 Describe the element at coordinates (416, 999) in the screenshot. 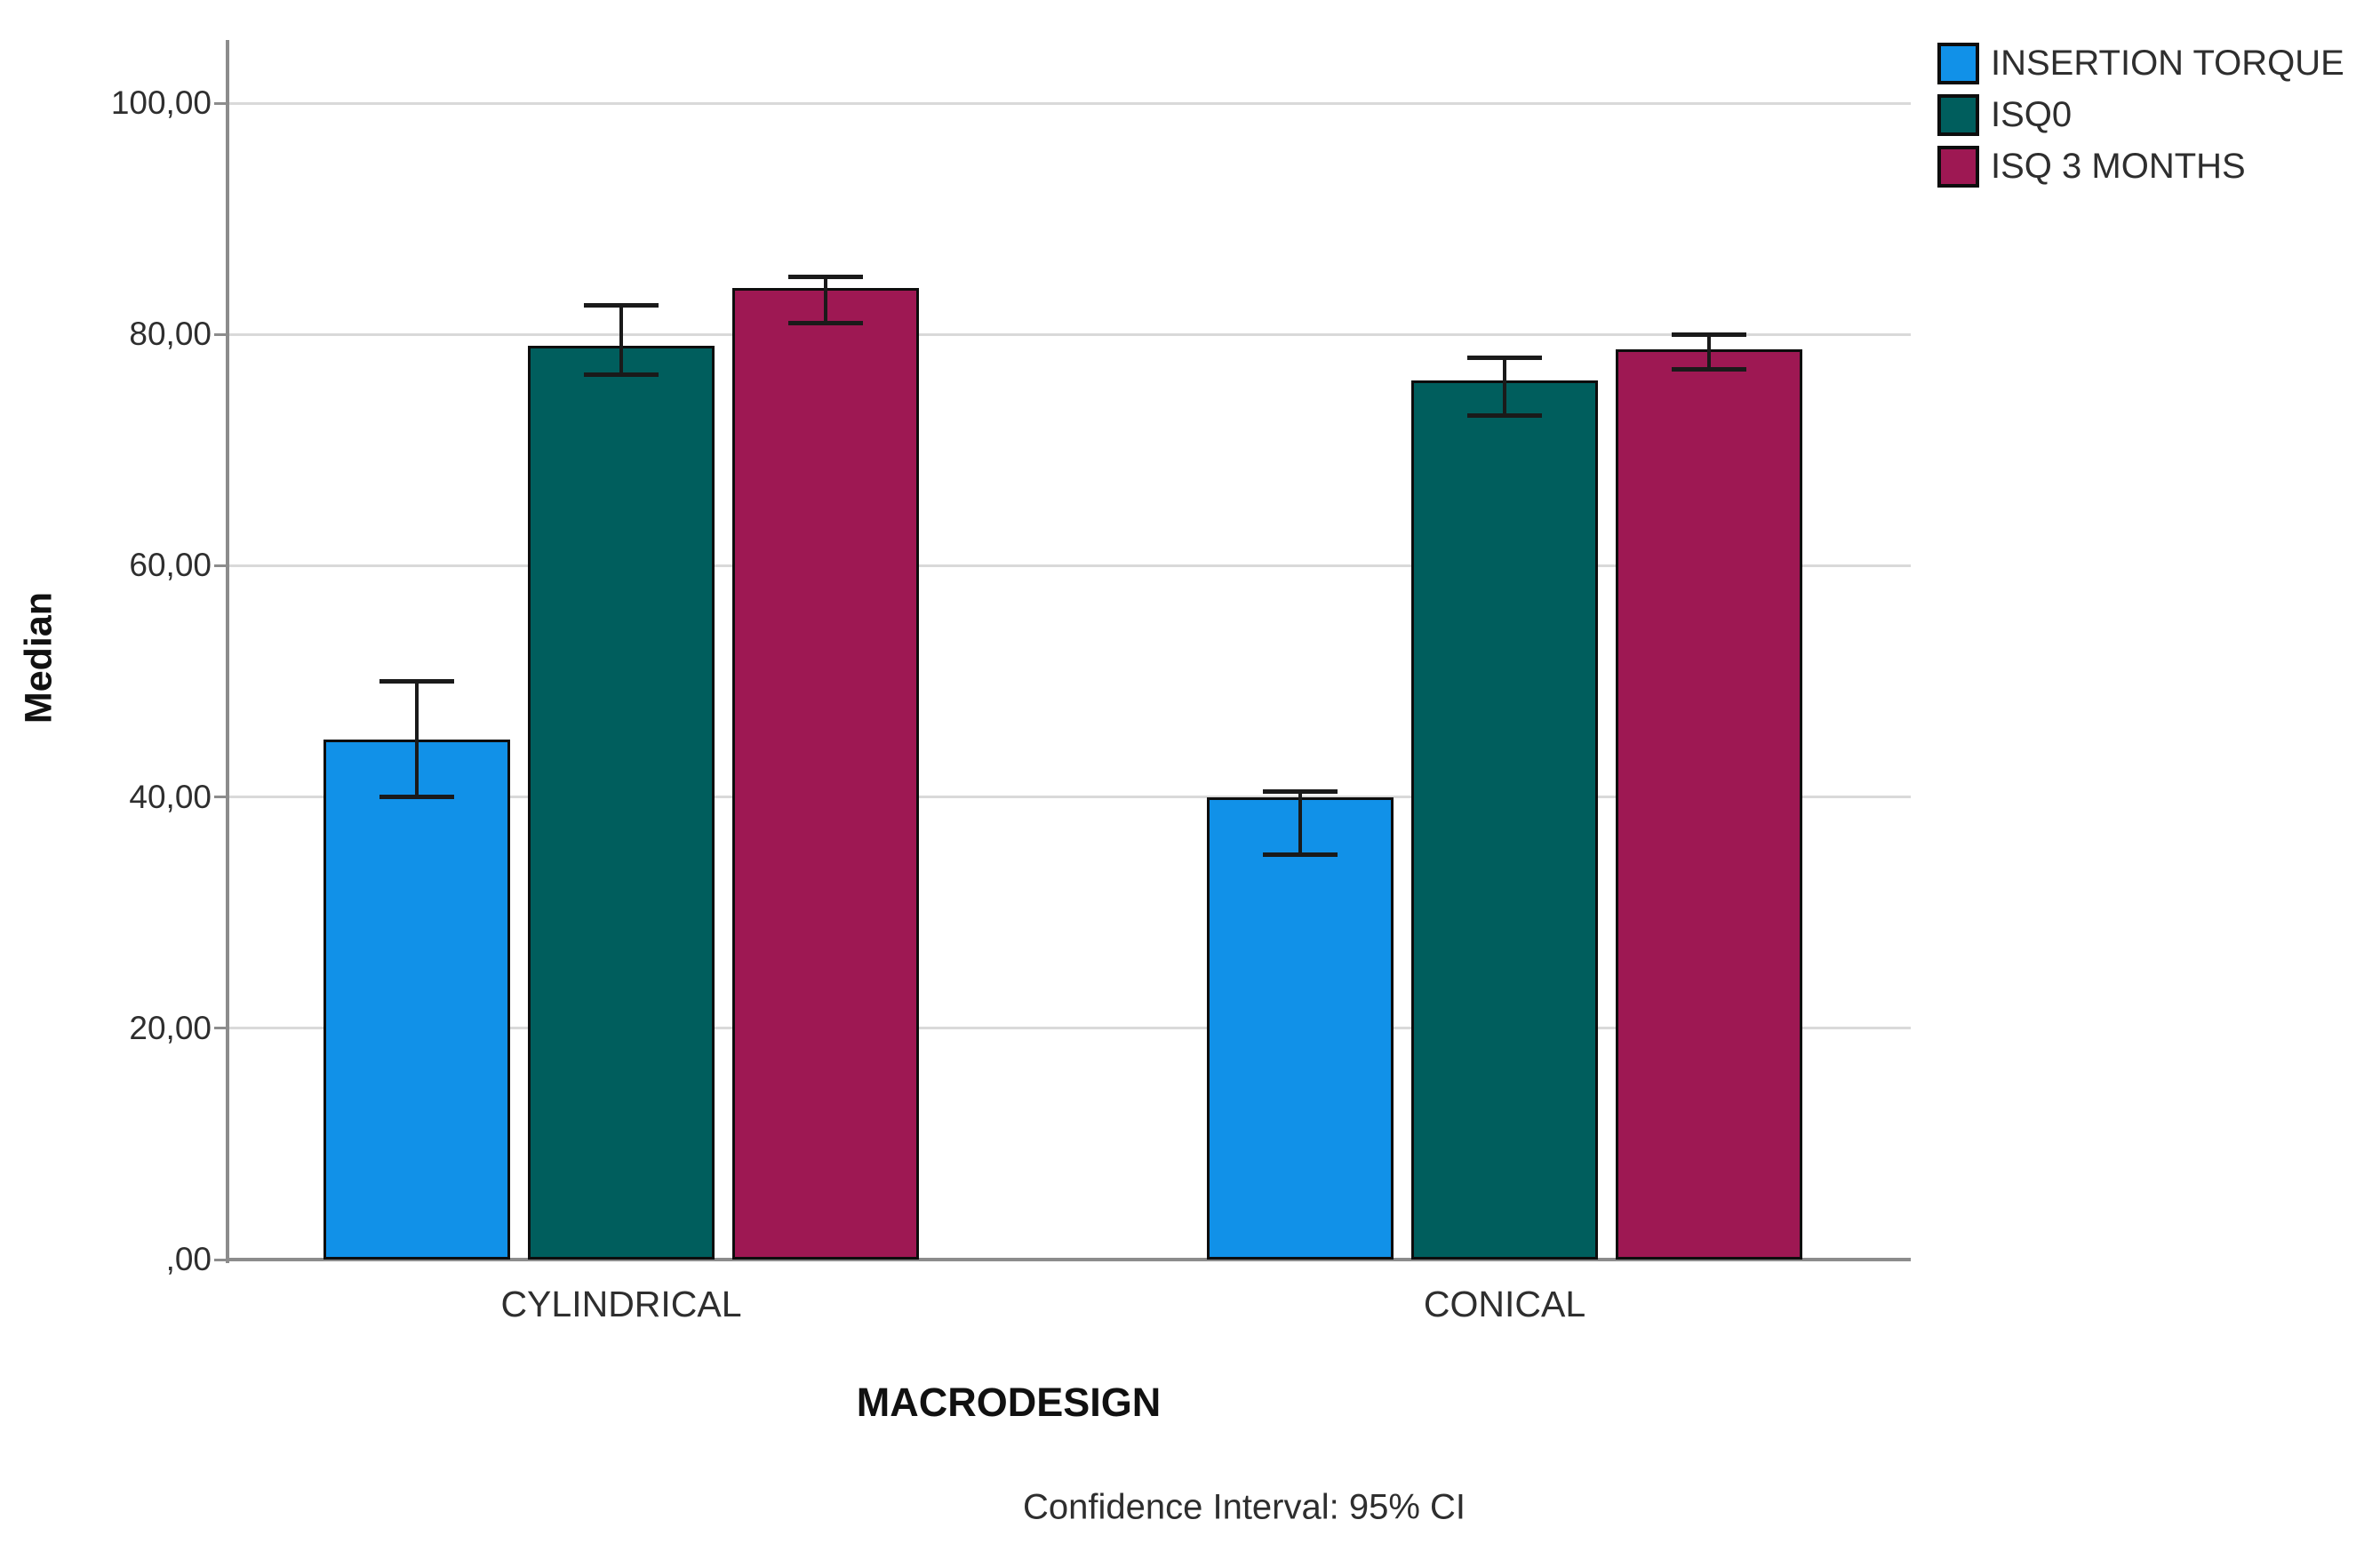

I see `bar-cylindrical-insertion-torque` at that location.